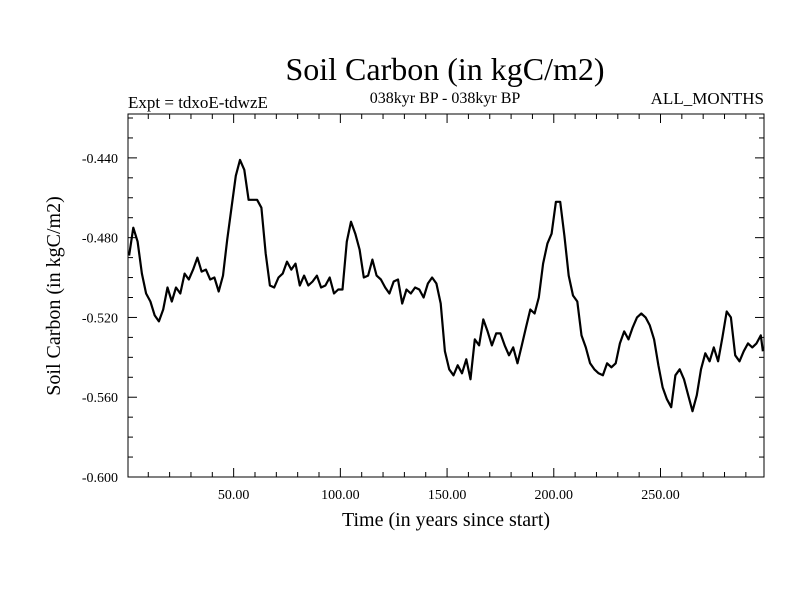  Describe the element at coordinates (198, 102) in the screenshot. I see `experiment-label: Expt = tdxoE-tdwzE` at that location.